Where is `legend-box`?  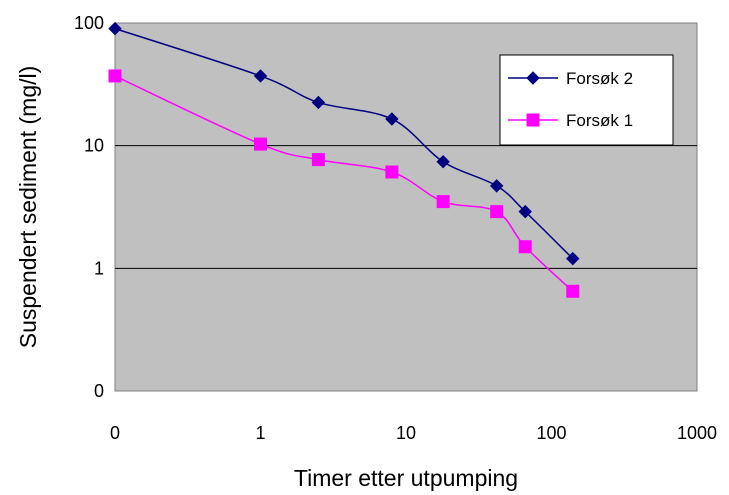
legend-box is located at coordinates (586, 100).